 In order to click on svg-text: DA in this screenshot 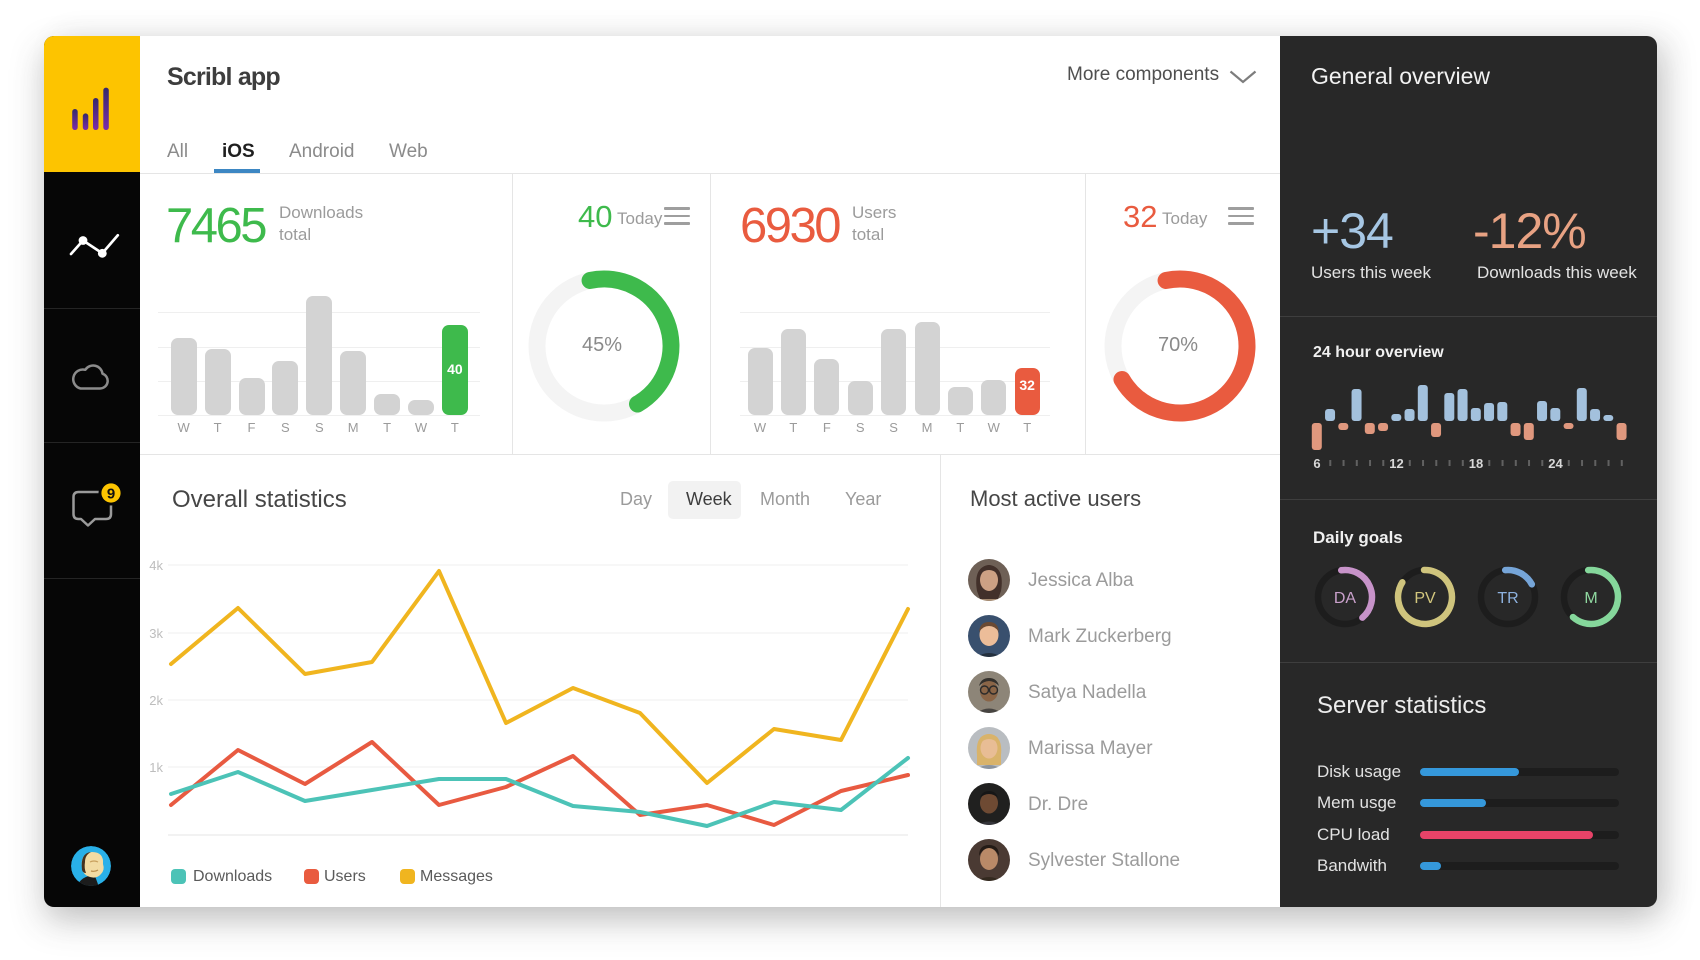, I will do `click(1345, 598)`.